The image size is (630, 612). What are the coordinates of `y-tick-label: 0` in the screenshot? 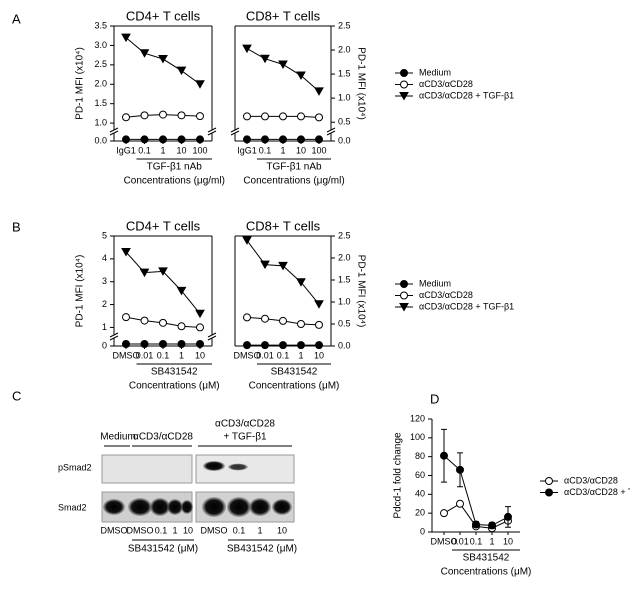 It's located at (422, 531).